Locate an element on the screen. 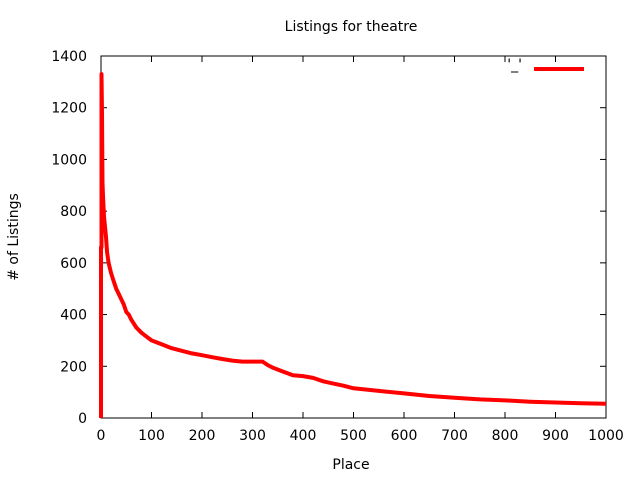 This screenshot has height=480, width=640. y-tick-label: 400 is located at coordinates (73, 316).